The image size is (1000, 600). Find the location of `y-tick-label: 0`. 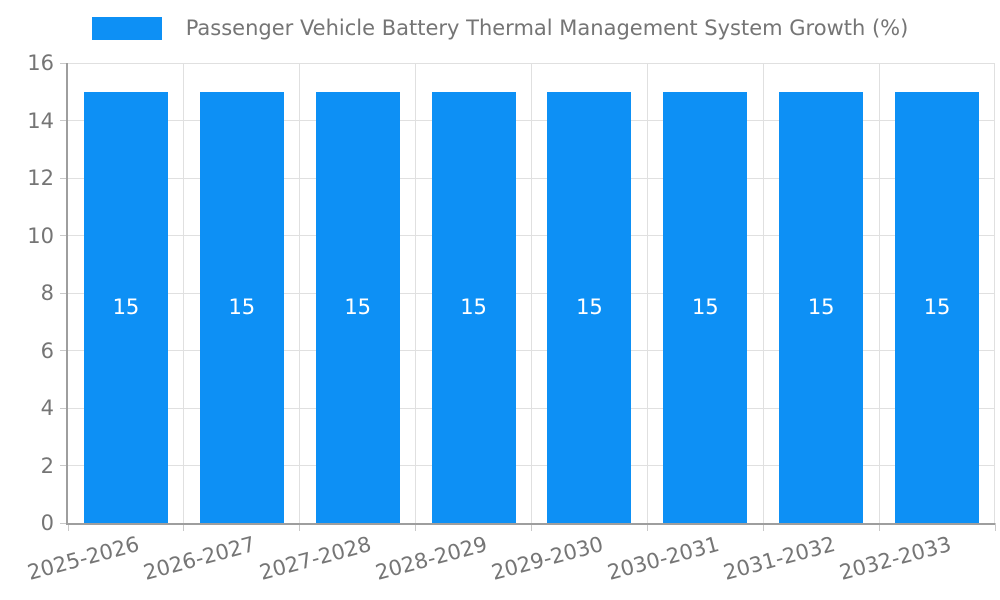

y-tick-label: 0 is located at coordinates (47, 523).